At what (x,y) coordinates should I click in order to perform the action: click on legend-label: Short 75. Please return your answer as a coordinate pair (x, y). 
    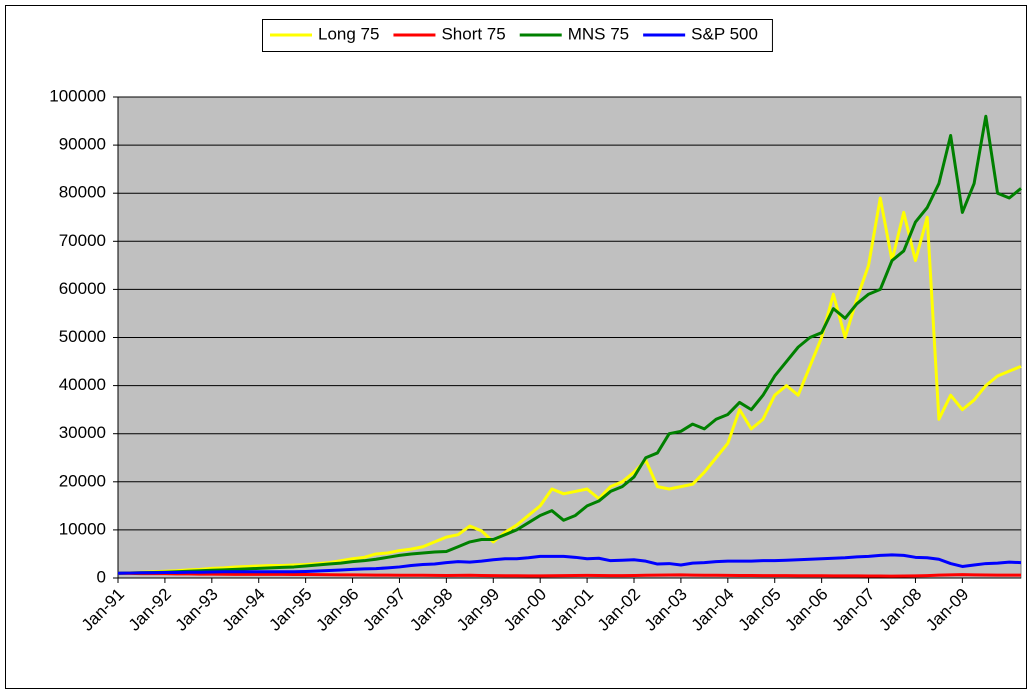
    Looking at the image, I should click on (473, 33).